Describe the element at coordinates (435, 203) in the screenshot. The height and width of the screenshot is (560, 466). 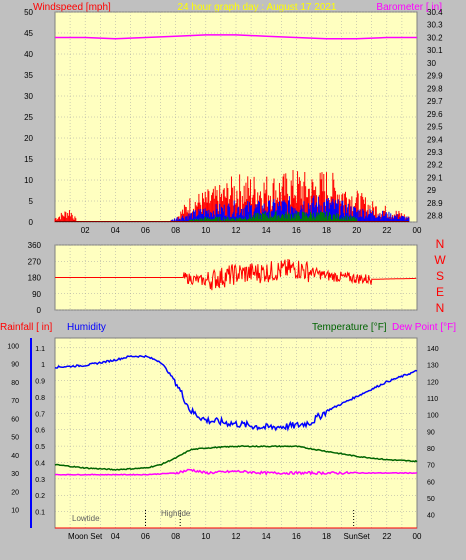
I see `barometer-y-tick-label: 28.9` at that location.